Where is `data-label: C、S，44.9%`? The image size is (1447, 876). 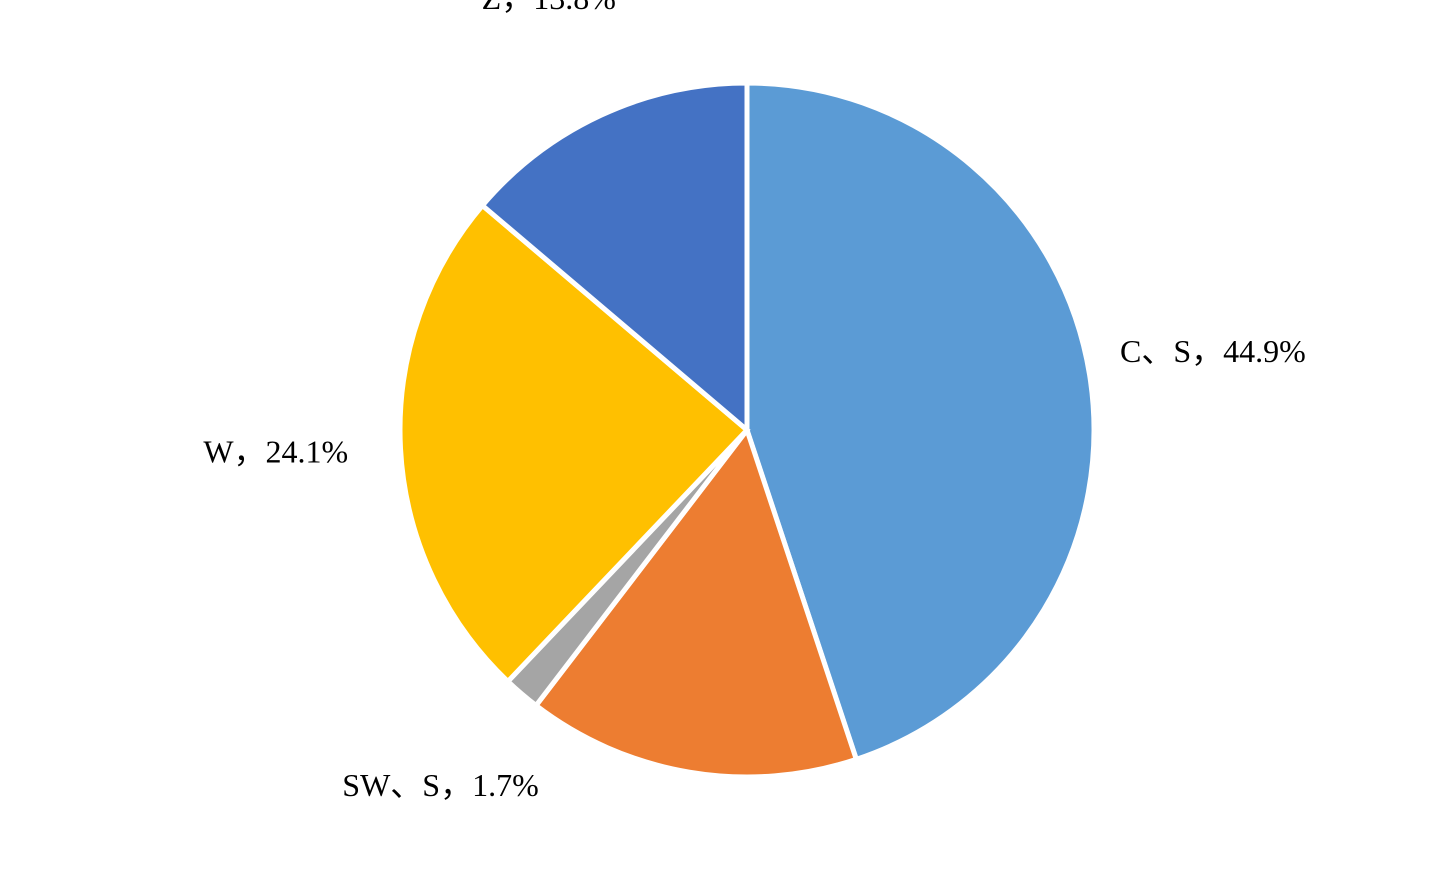 data-label: C、S，44.9% is located at coordinates (1213, 351).